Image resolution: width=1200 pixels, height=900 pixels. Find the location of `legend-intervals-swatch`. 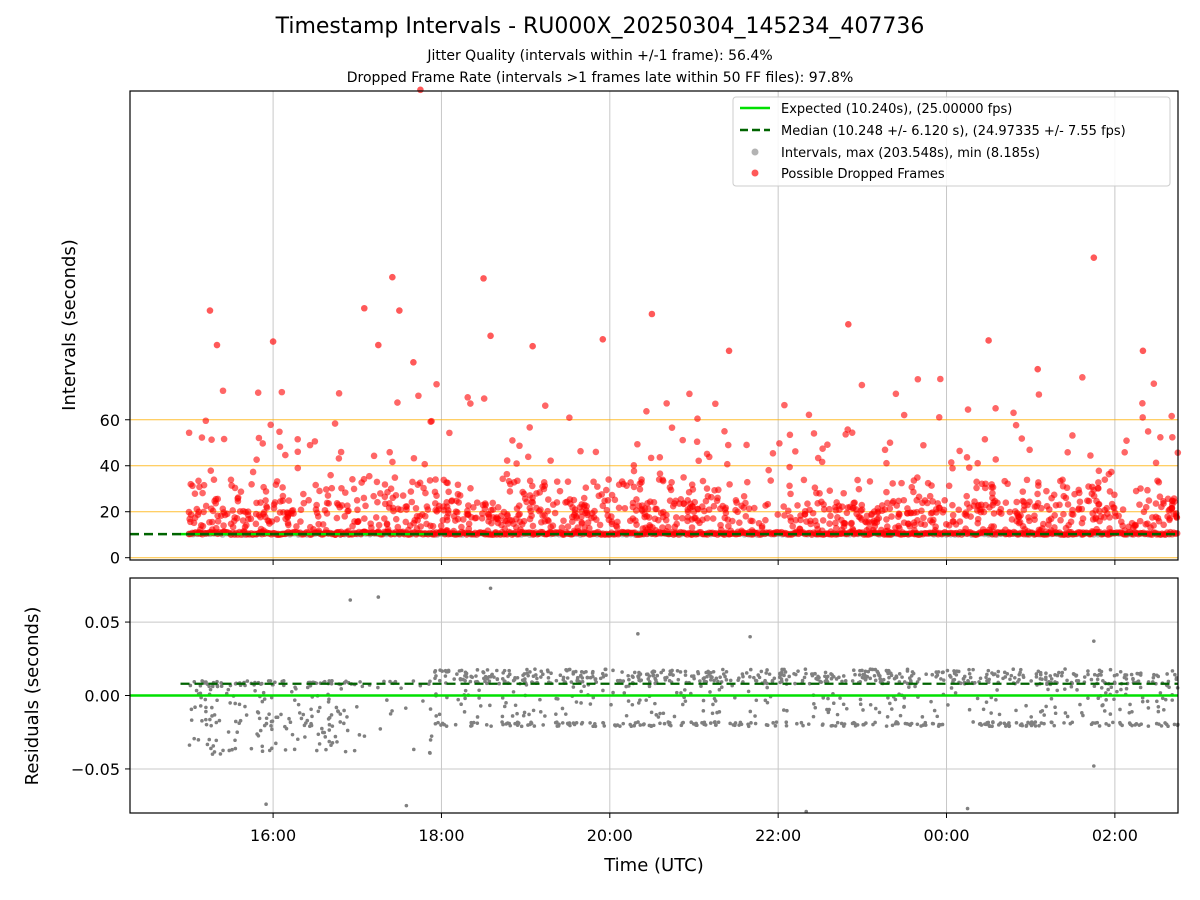

legend-intervals-swatch is located at coordinates (755, 152).